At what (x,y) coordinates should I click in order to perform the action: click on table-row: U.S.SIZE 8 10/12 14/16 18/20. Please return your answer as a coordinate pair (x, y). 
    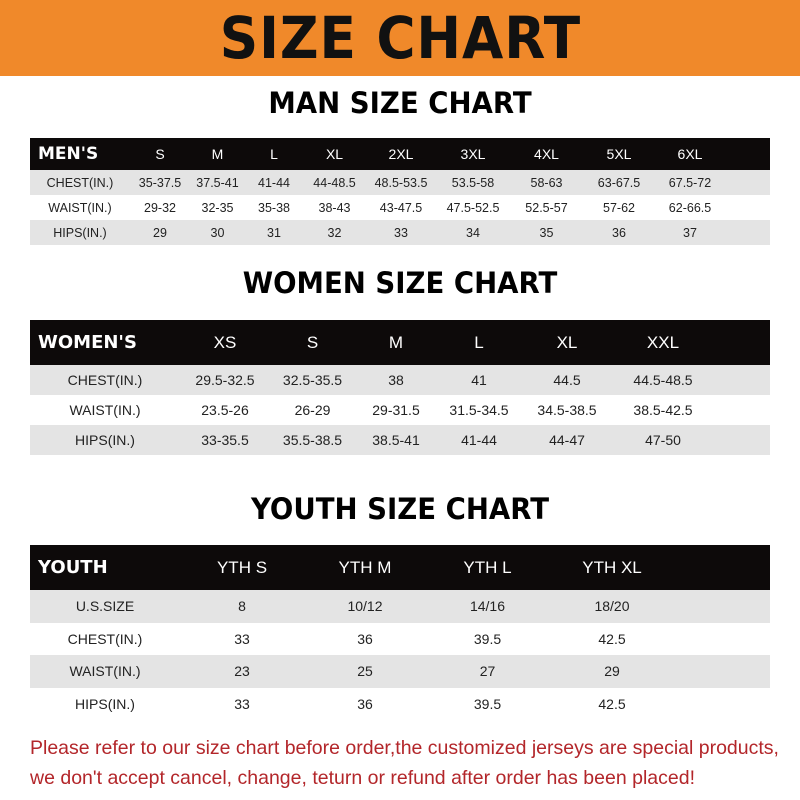
    Looking at the image, I should click on (400, 606).